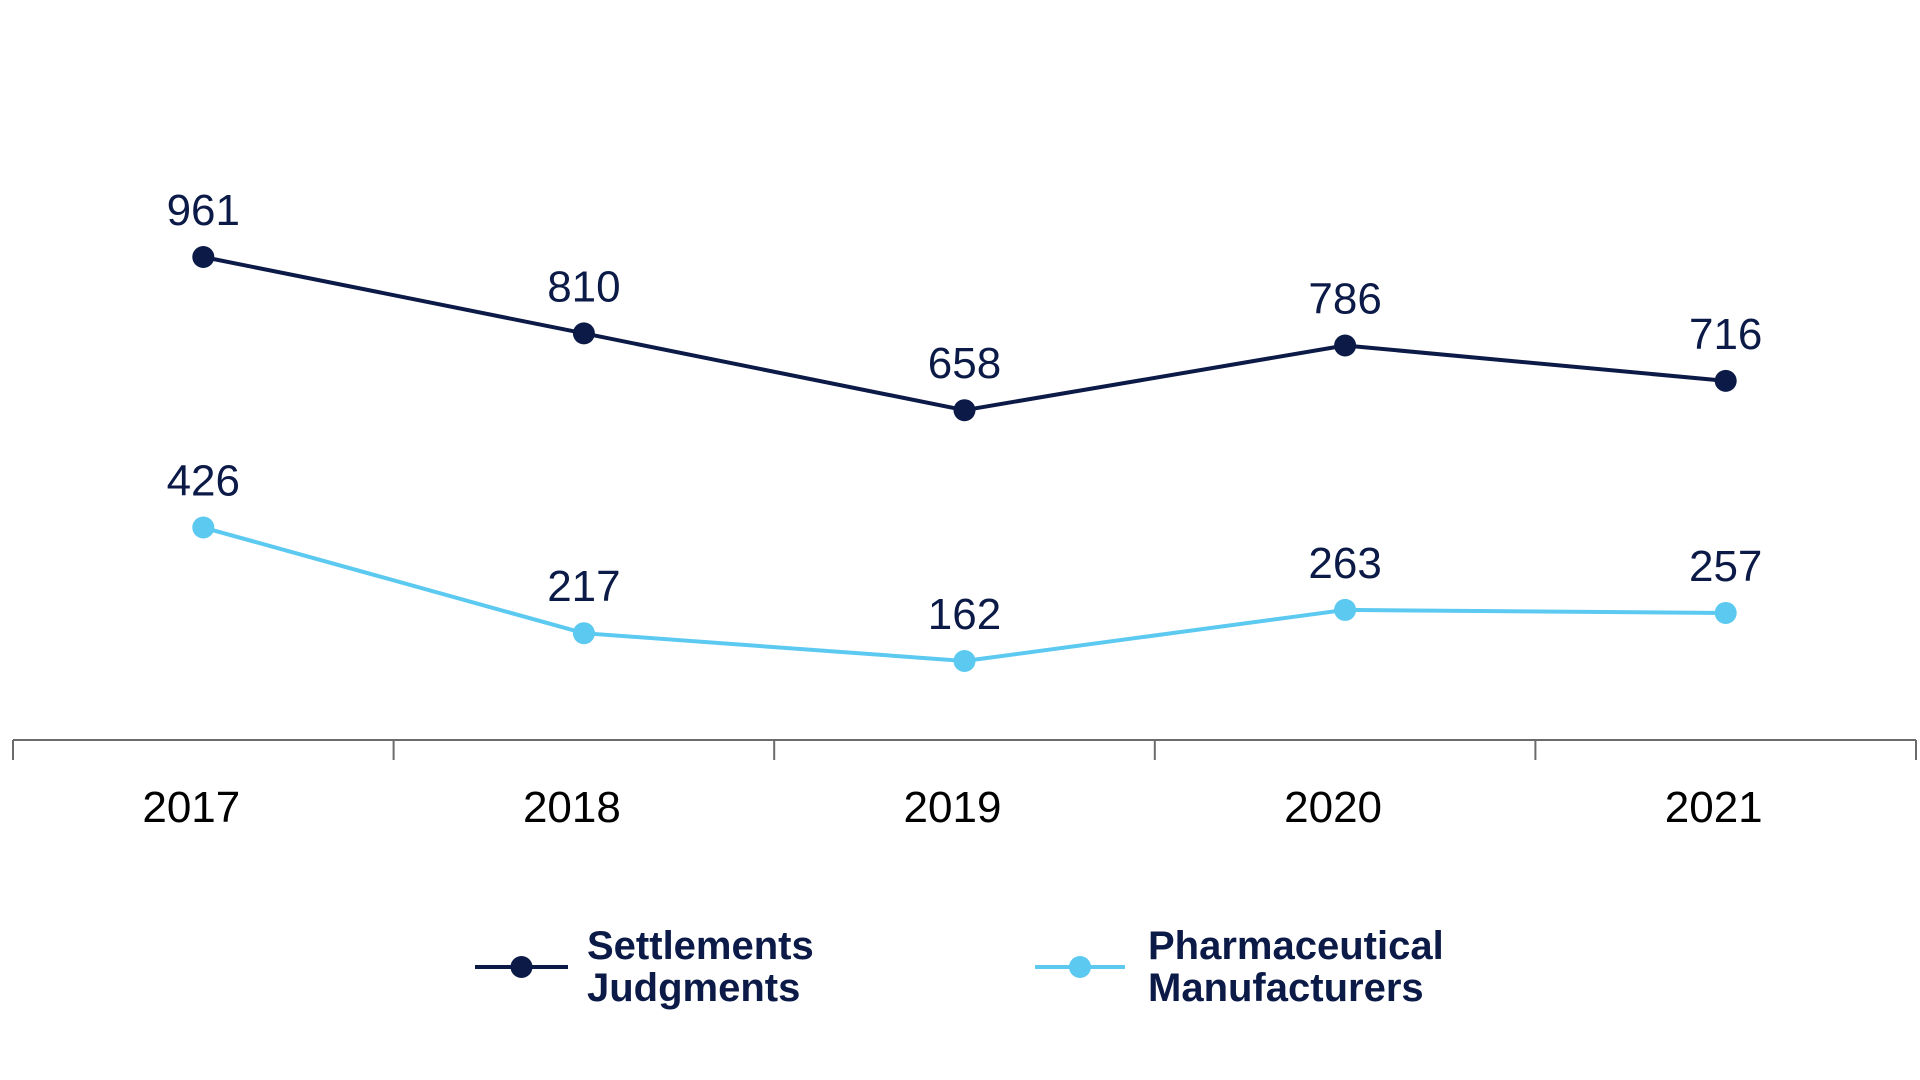 This screenshot has height=1080, width=1920. I want to click on legend-item-0: Settlements Judgments, so click(644, 967).